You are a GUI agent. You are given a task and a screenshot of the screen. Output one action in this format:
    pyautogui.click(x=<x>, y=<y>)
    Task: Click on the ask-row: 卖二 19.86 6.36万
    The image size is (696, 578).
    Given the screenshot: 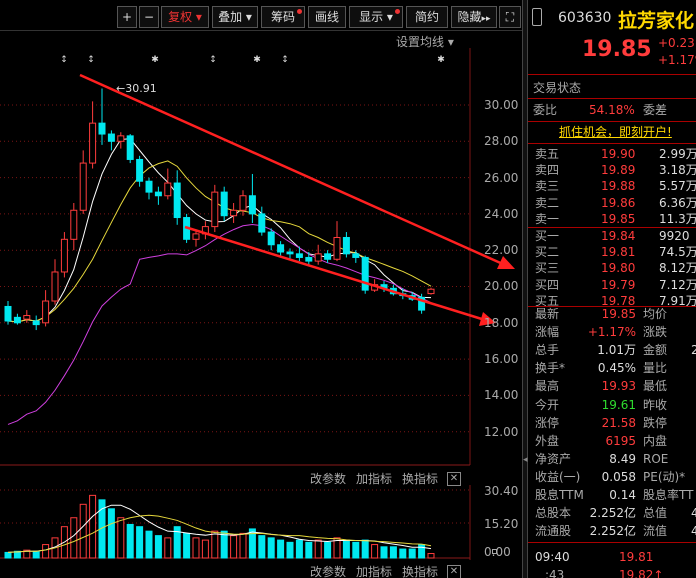 What is the action you would take?
    pyautogui.click(x=614, y=203)
    